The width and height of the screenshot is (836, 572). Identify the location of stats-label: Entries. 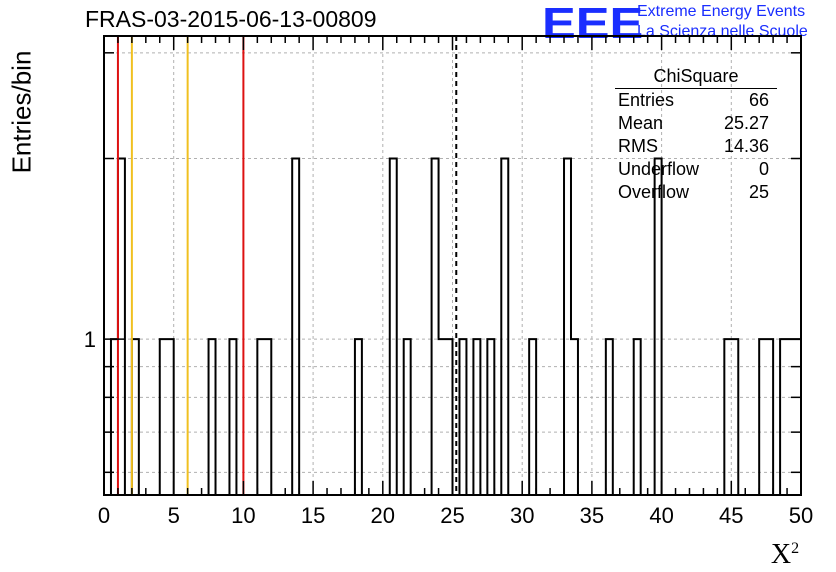
(646, 100).